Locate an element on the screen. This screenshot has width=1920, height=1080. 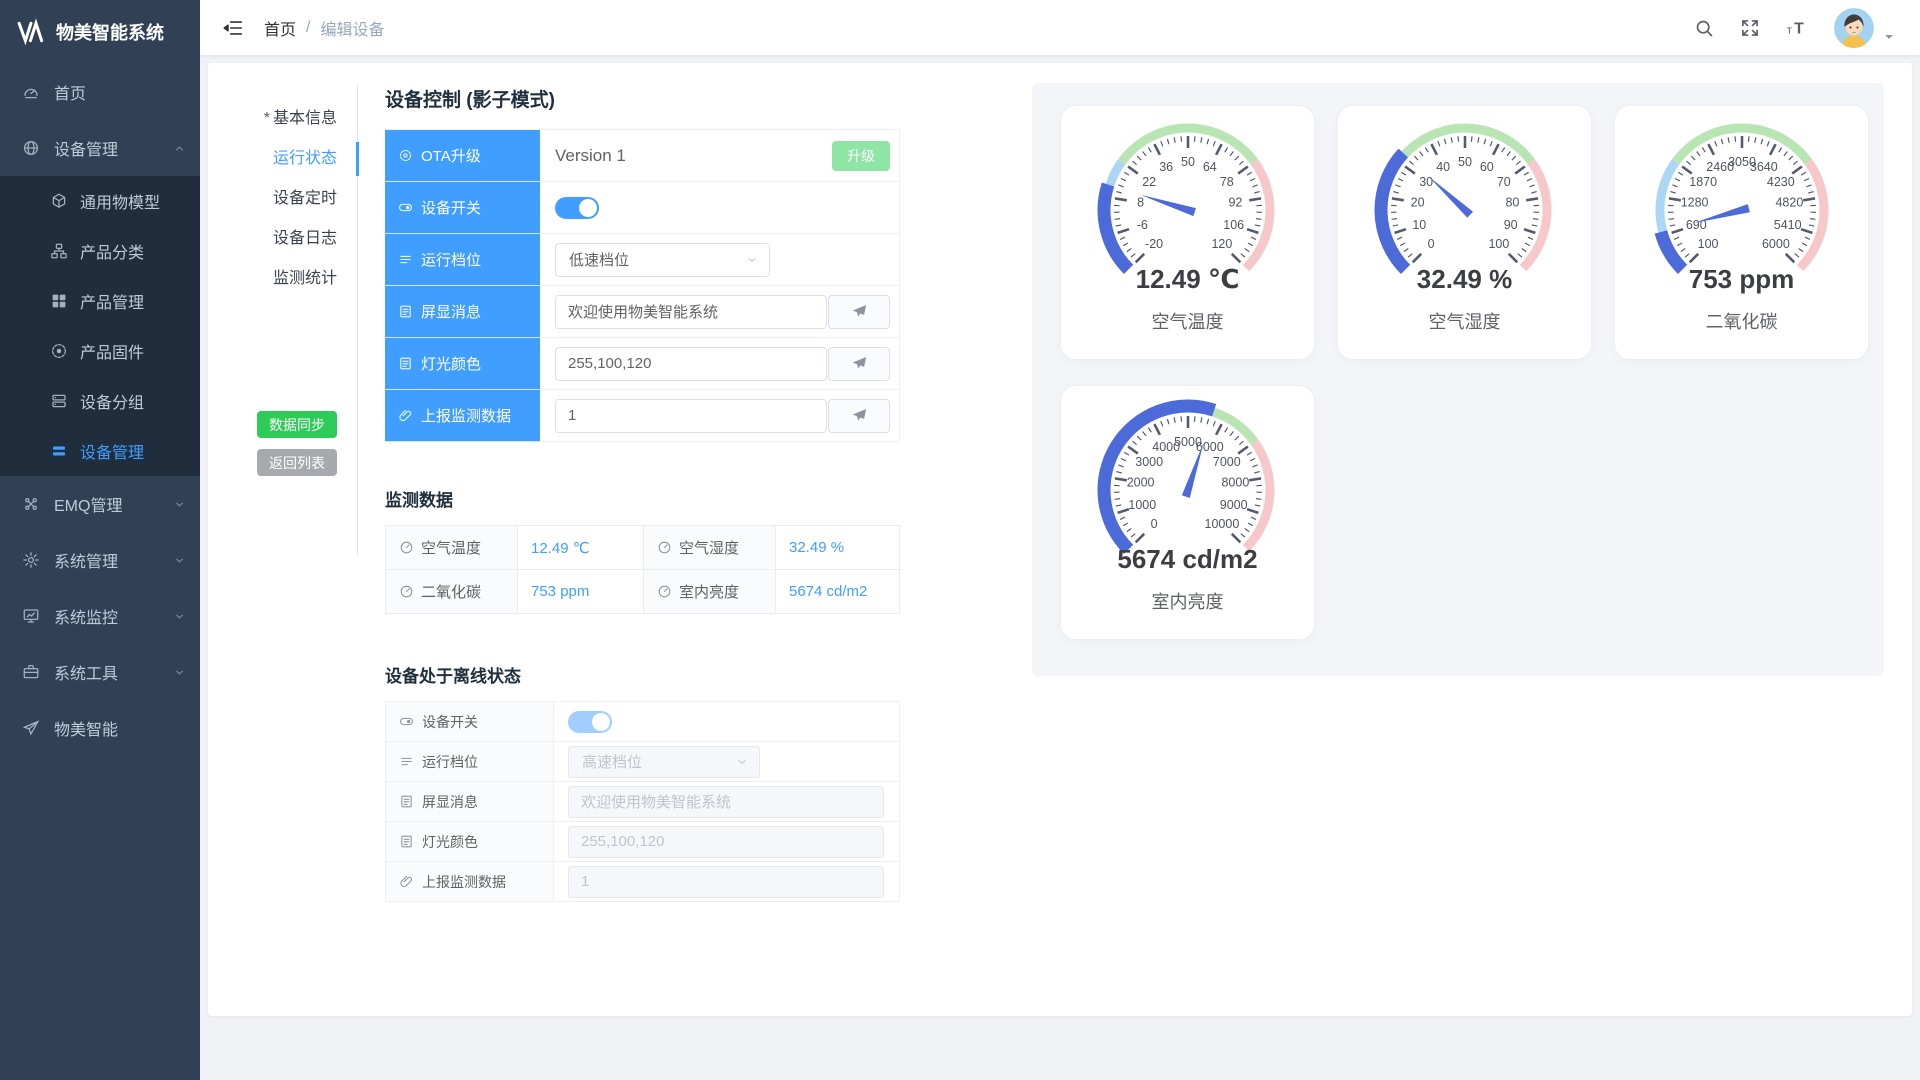
caret-down-icon is located at coordinates (1889, 37).